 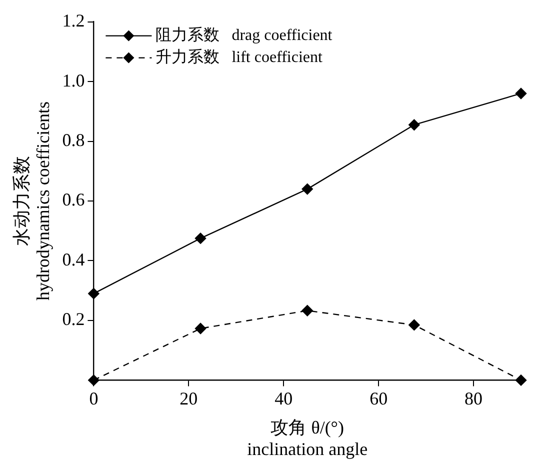 What do you see at coordinates (244, 35) in the screenshot?
I see `legend-label: 阻力系数 drag coefficient` at bounding box center [244, 35].